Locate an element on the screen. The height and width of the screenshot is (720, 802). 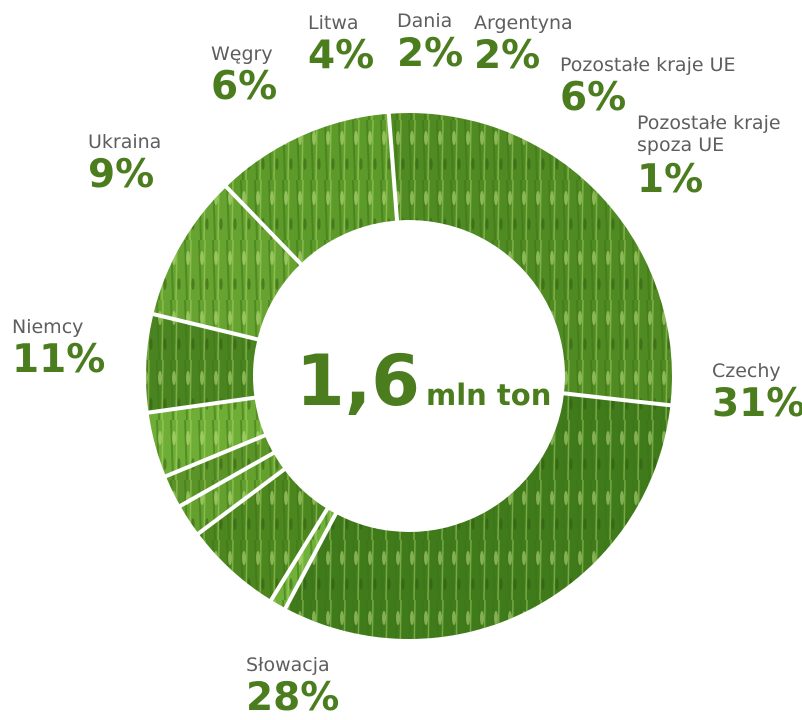
label-dania: Dania 2% is located at coordinates (430, 43).